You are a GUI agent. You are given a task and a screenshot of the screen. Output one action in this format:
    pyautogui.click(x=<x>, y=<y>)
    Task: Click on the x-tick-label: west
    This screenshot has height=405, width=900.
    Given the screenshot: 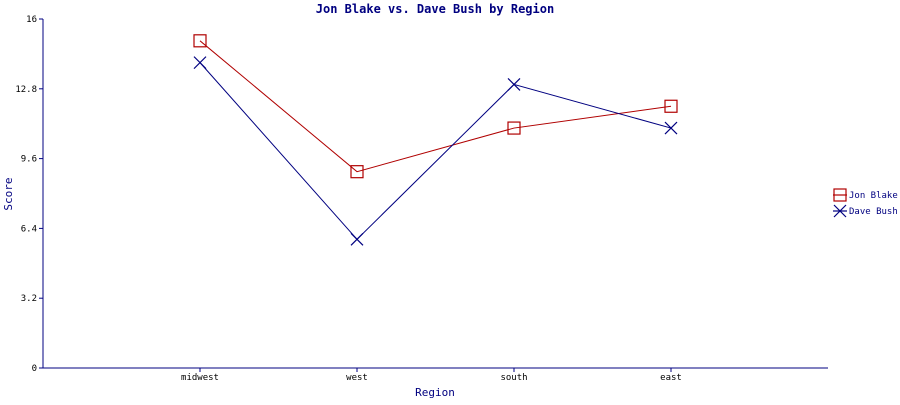 What is the action you would take?
    pyautogui.click(x=357, y=378)
    